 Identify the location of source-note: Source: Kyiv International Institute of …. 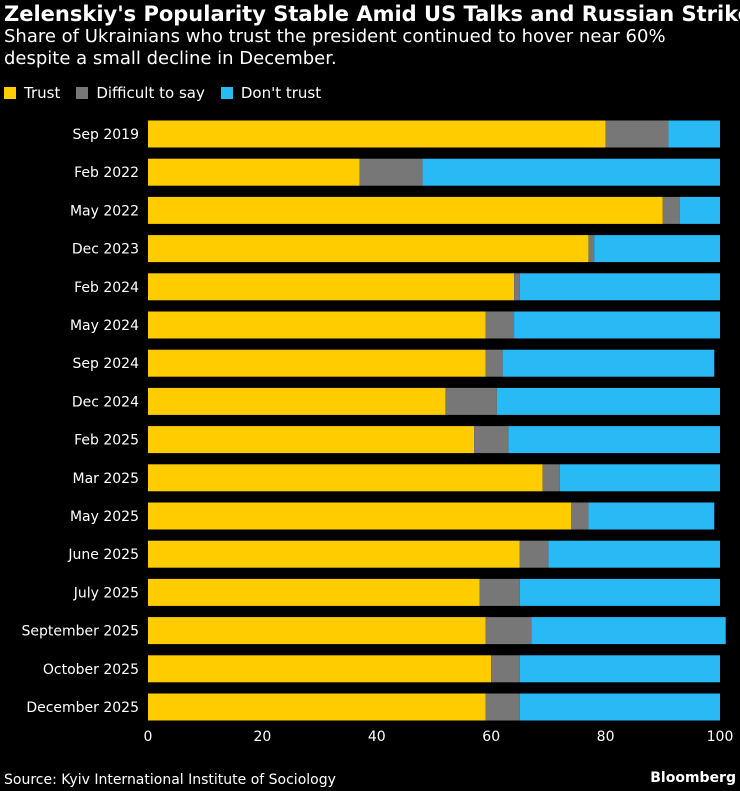
(170, 780).